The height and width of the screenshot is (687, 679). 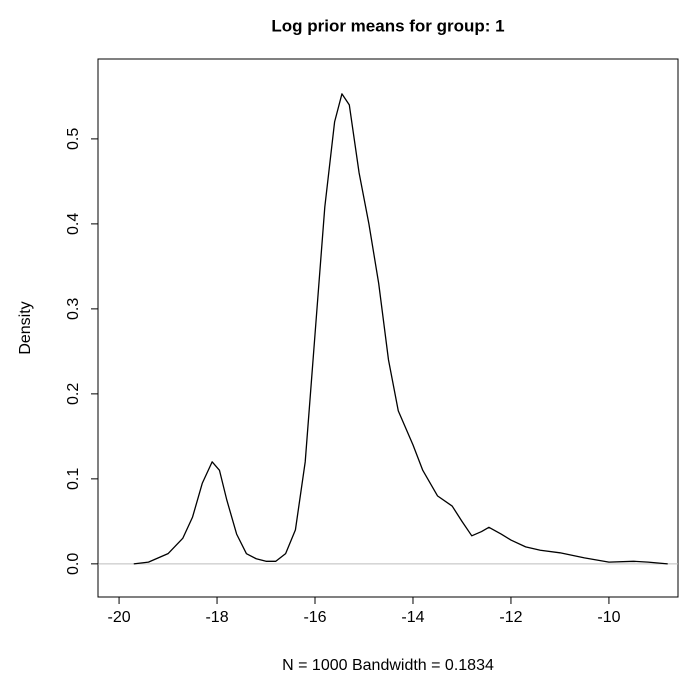 I want to click on x-tick-label: -18, so click(x=216, y=617).